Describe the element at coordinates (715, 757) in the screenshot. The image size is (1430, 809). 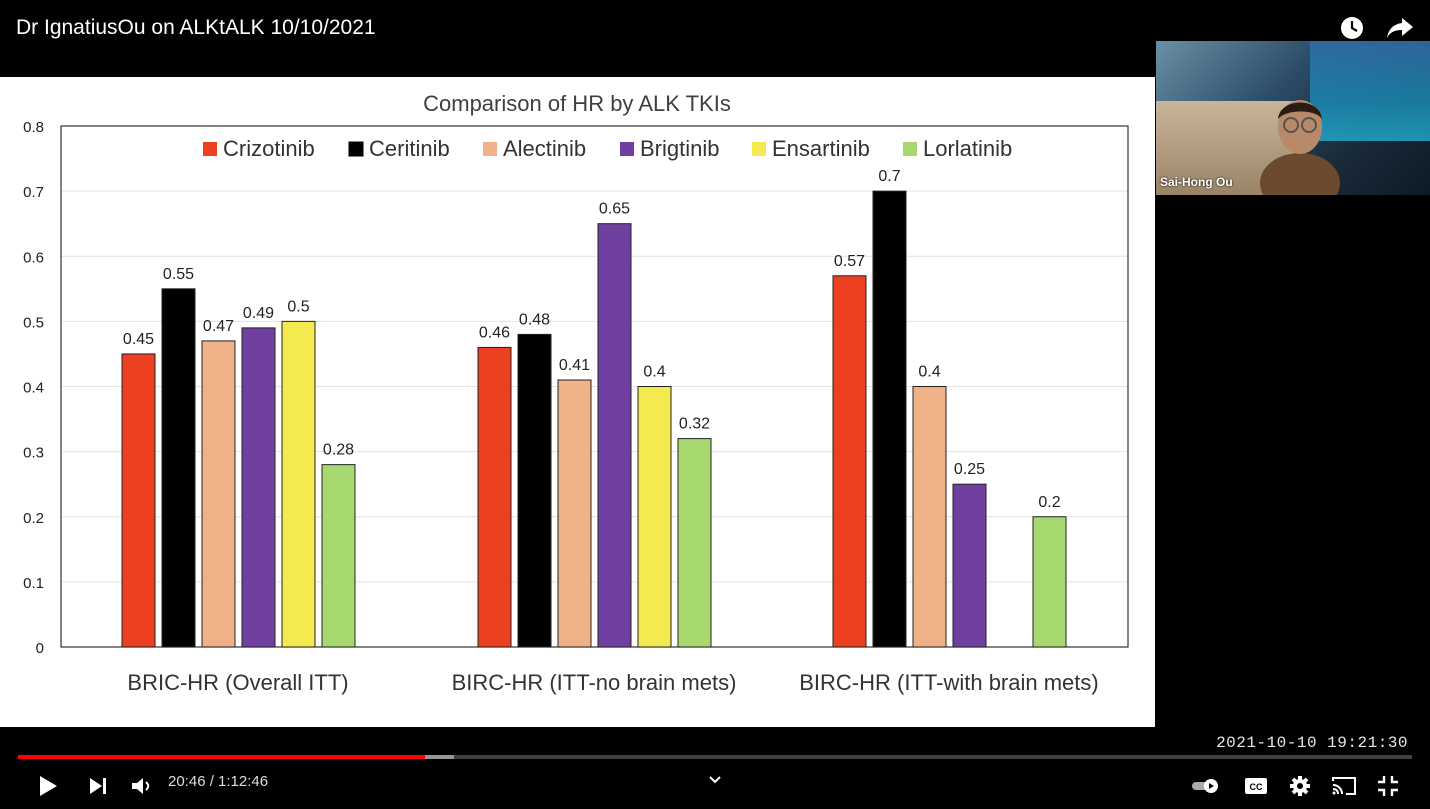
I see `progress-bar` at that location.